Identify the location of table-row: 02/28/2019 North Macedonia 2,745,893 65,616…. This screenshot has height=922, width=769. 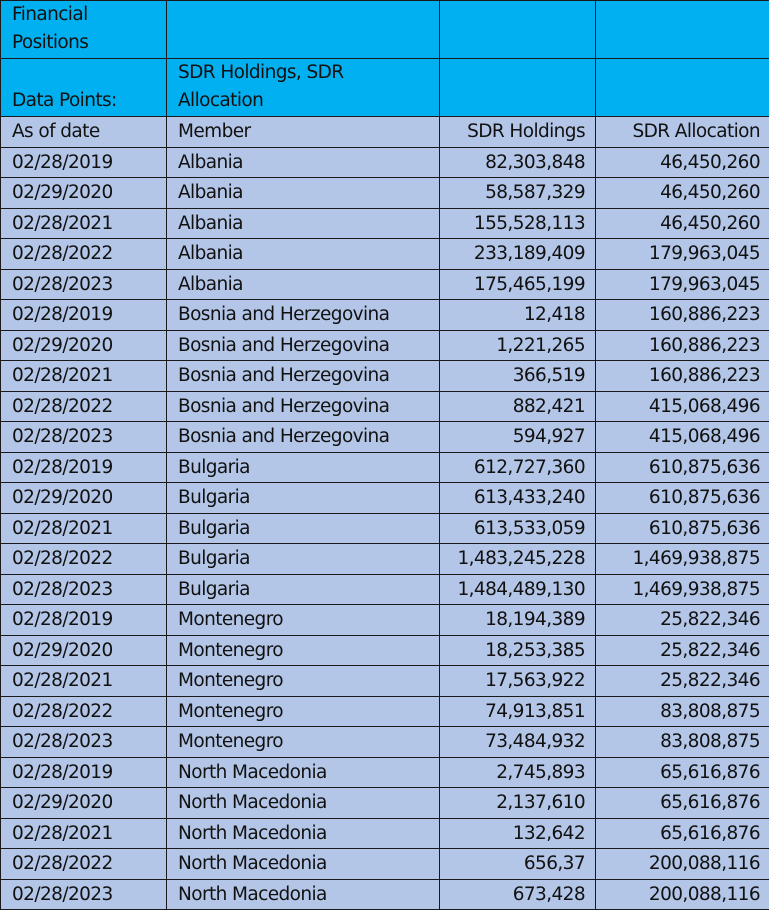
(384, 772).